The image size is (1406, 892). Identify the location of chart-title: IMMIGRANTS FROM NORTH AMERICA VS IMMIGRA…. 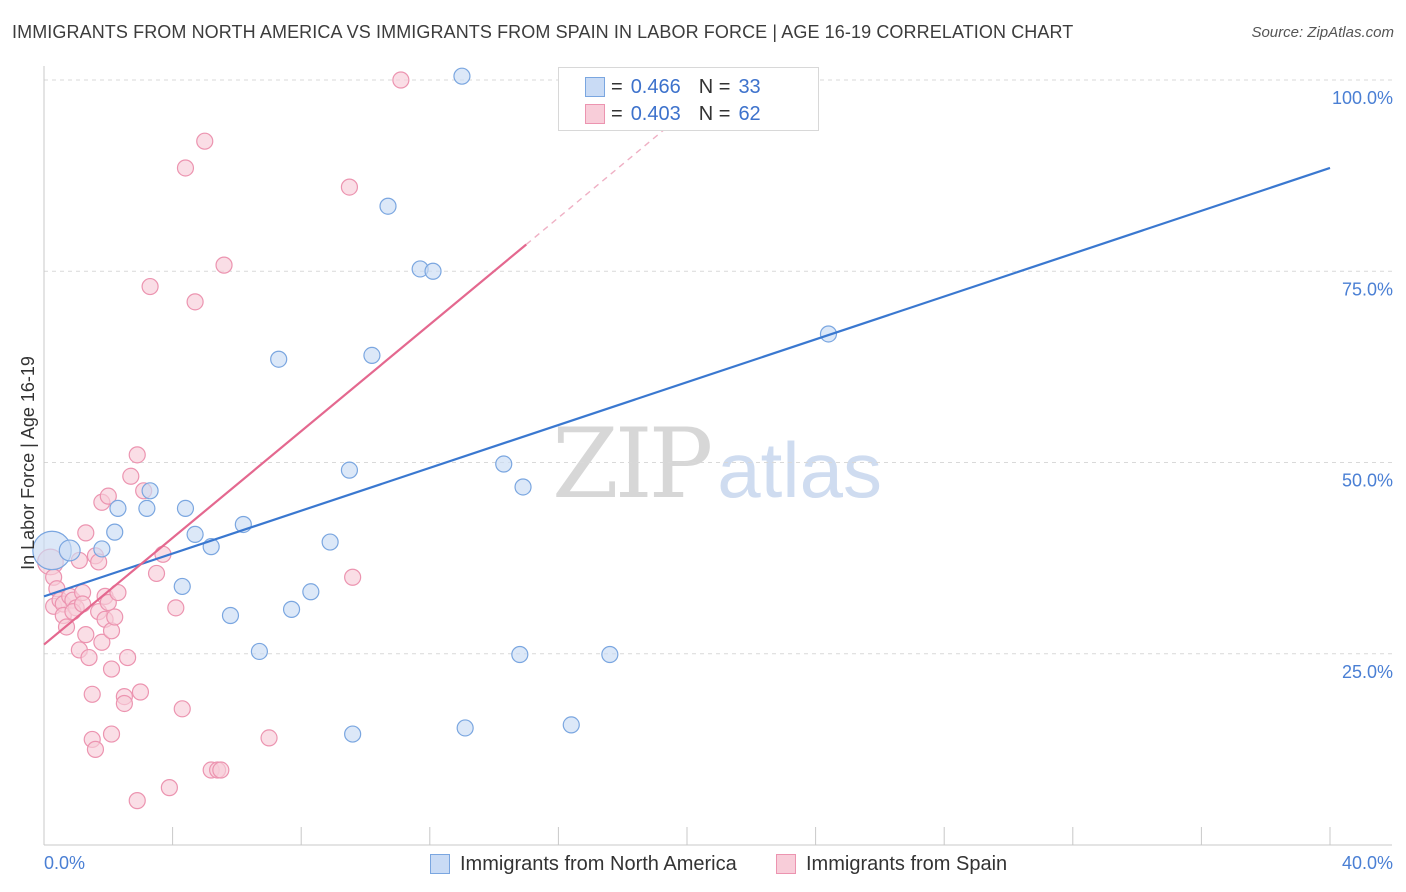
(543, 32).